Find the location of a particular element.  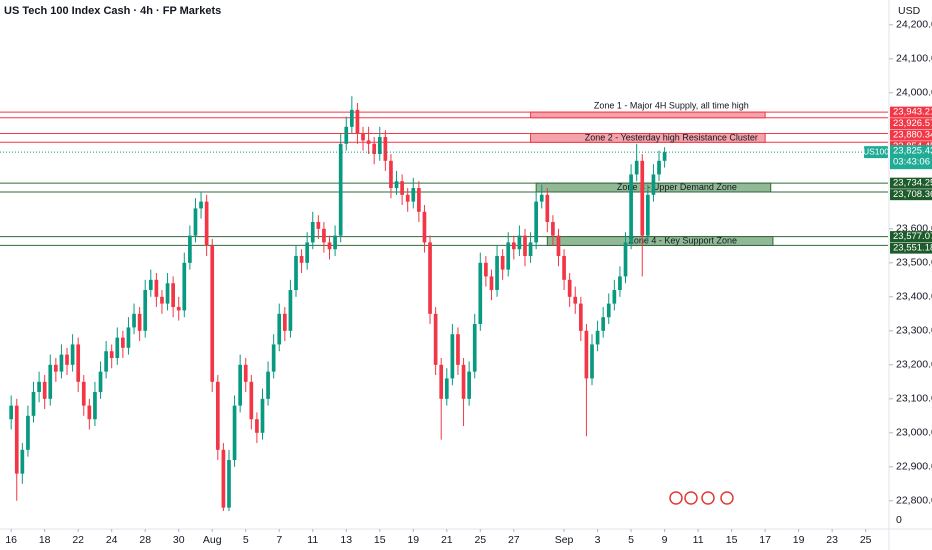

x-tick-label: 11 is located at coordinates (312, 540).